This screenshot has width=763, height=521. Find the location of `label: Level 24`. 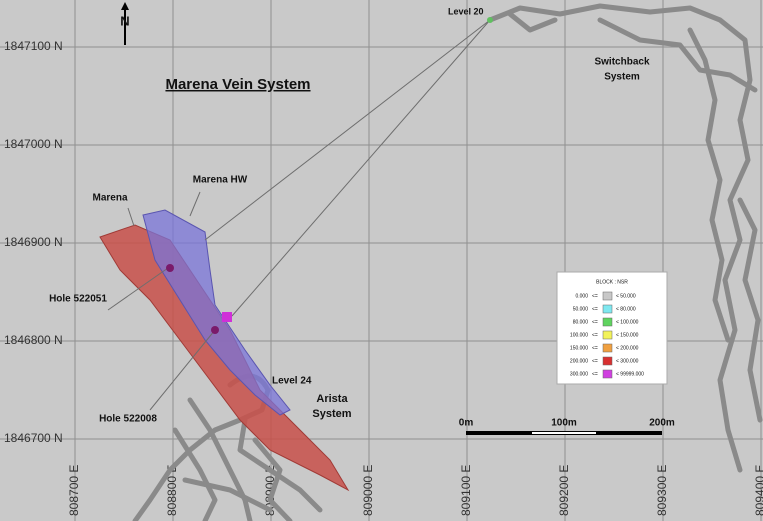

label: Level 24 is located at coordinates (292, 381).